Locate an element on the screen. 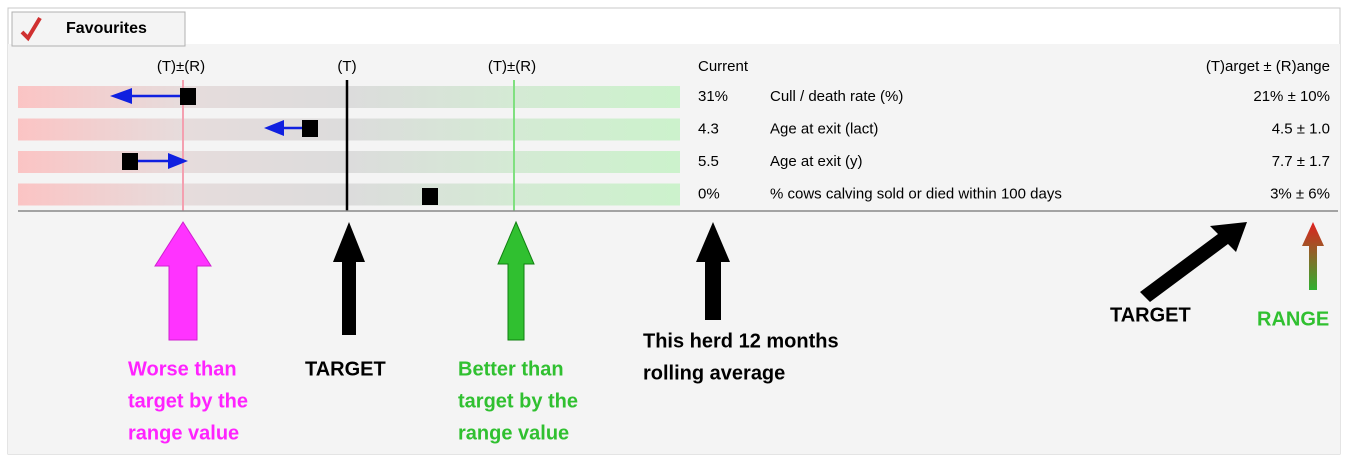 The width and height of the screenshot is (1347, 459). target-annotation: TARGET is located at coordinates (345, 369).